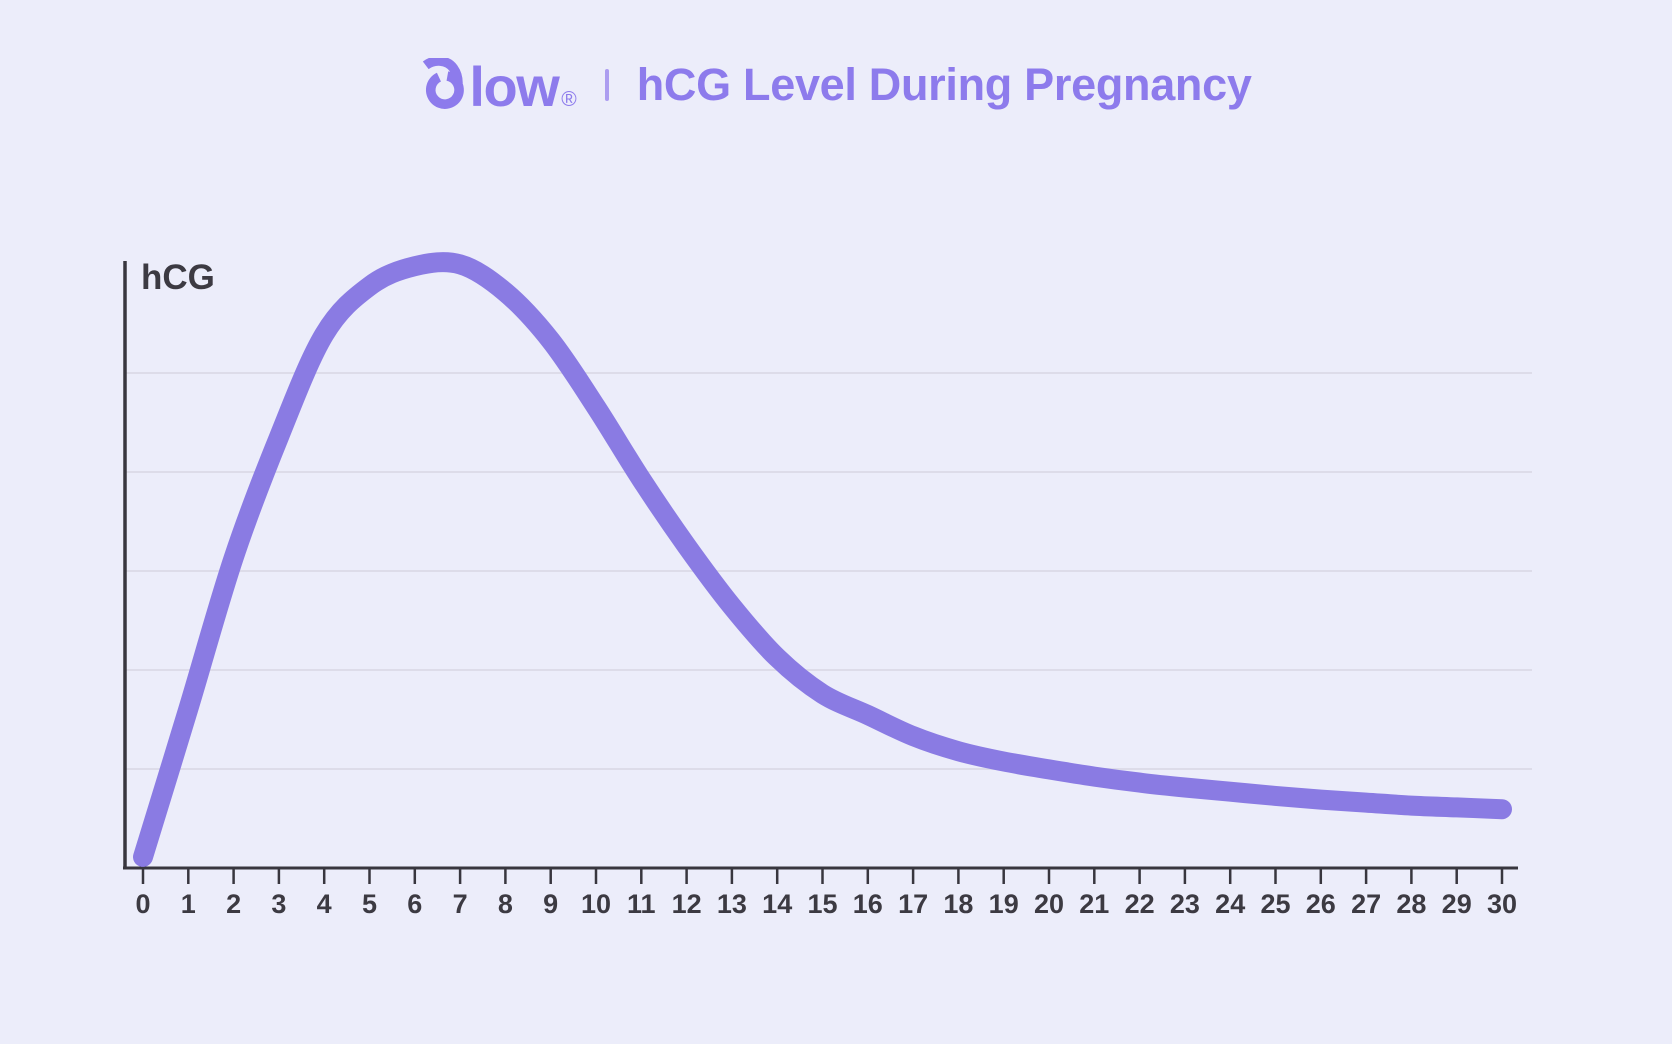  Describe the element at coordinates (606, 84) in the screenshot. I see `title-divider` at that location.